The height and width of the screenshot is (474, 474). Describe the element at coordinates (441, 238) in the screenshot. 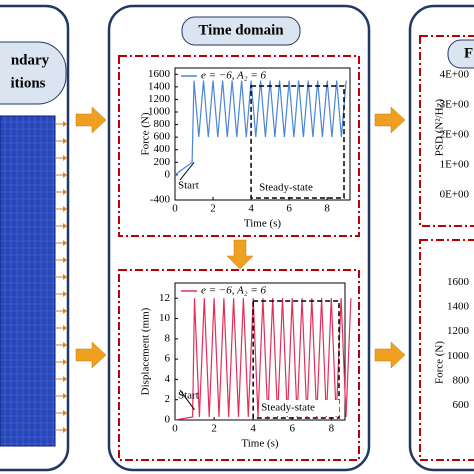

I see `right-panel` at that location.